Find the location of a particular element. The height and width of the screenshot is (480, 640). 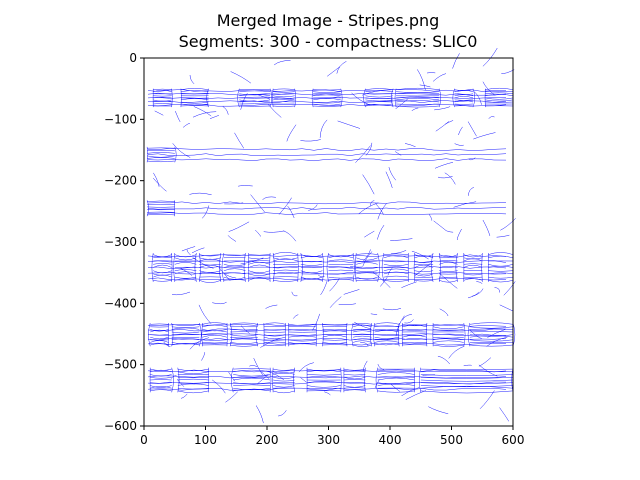

x-tick-label: 200 is located at coordinates (267, 440).